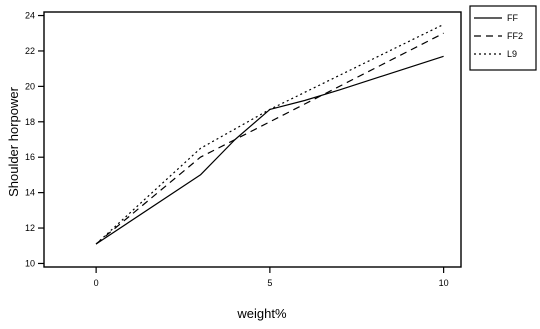 The height and width of the screenshot is (329, 540). I want to click on y-tick-label: 14, so click(30, 193).